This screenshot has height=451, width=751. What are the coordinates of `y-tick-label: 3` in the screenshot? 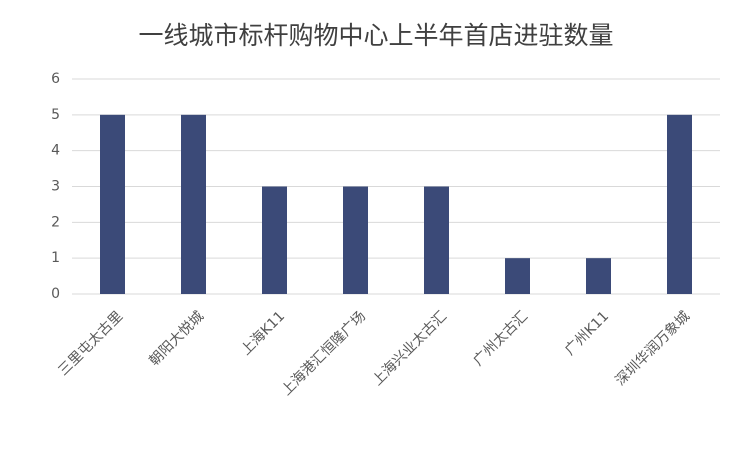 It's located at (55, 187).